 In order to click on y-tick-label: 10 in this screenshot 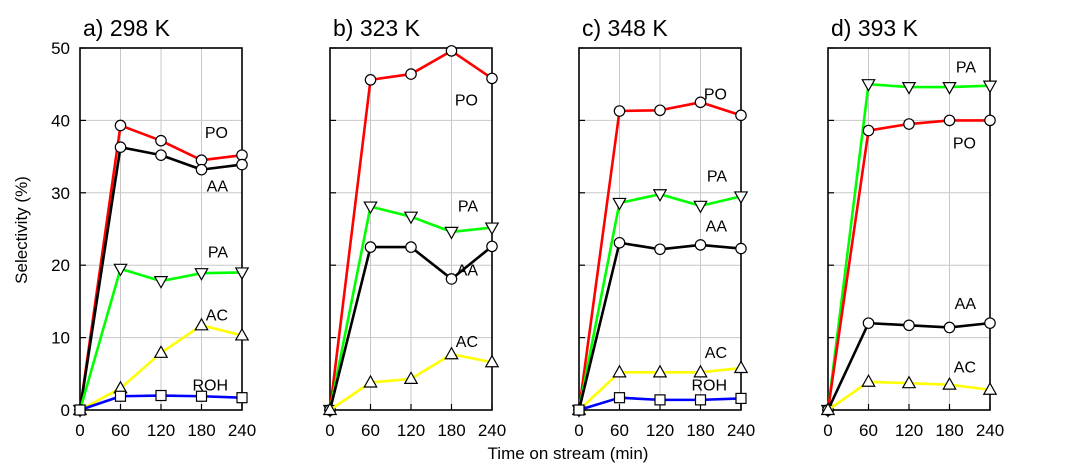, I will do `click(60, 338)`.